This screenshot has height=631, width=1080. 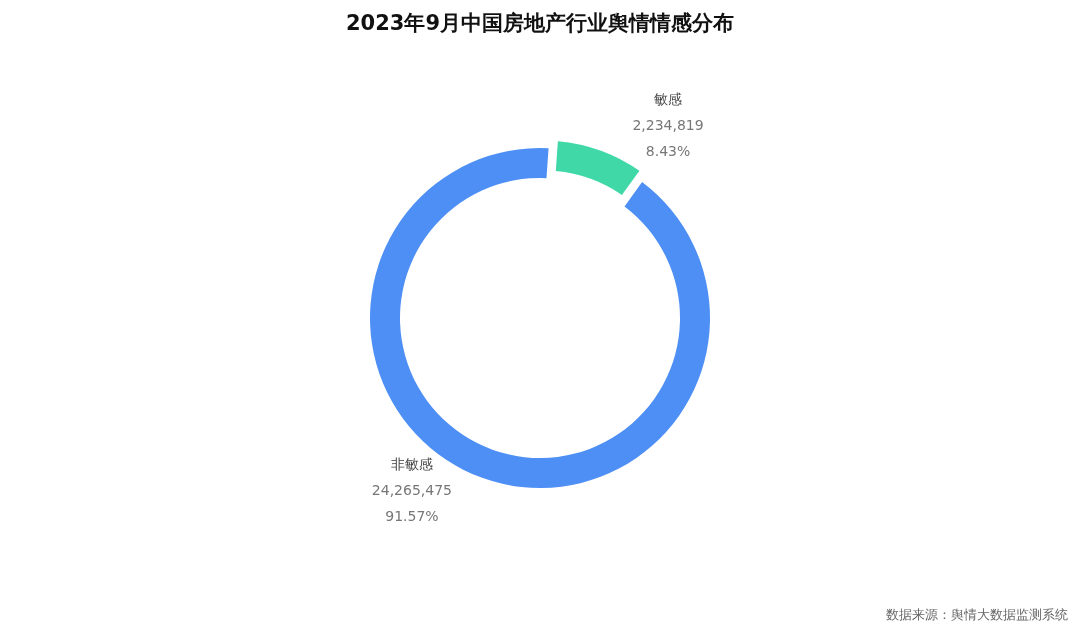 What do you see at coordinates (411, 464) in the screenshot?
I see `slice-label: 非敏感` at bounding box center [411, 464].